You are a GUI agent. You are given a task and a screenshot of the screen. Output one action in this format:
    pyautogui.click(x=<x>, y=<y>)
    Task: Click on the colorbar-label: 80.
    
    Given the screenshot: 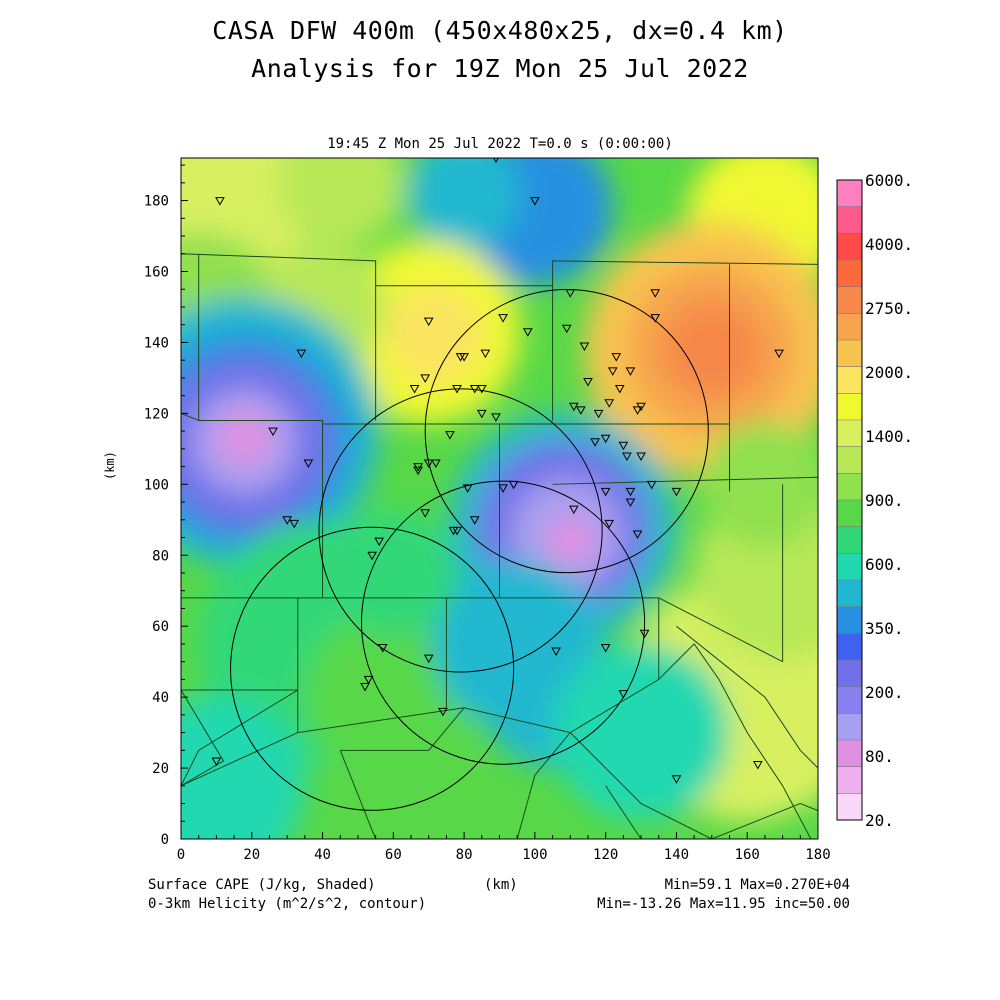 What is the action you would take?
    pyautogui.click(x=879, y=756)
    